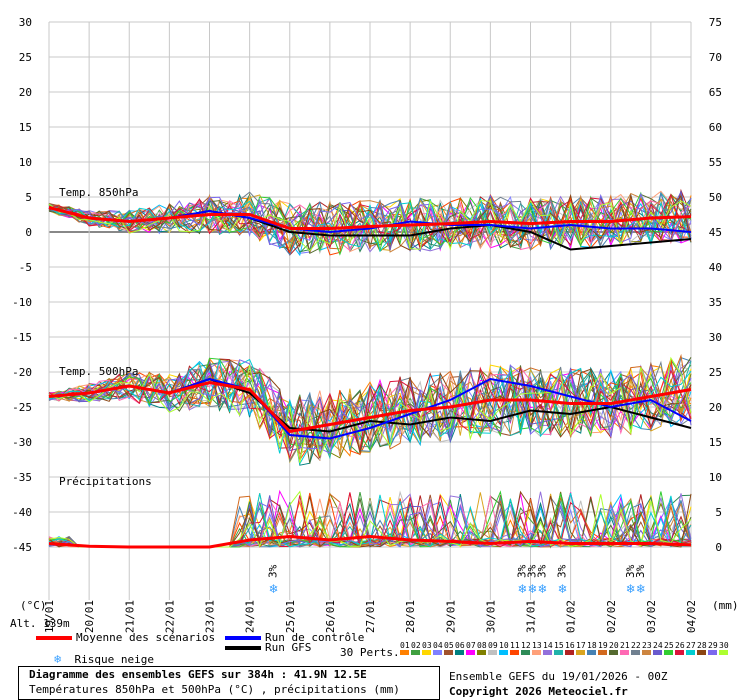 This screenshot has width=740, height=700. I want to click on member-22-t500, so click(370, 411).